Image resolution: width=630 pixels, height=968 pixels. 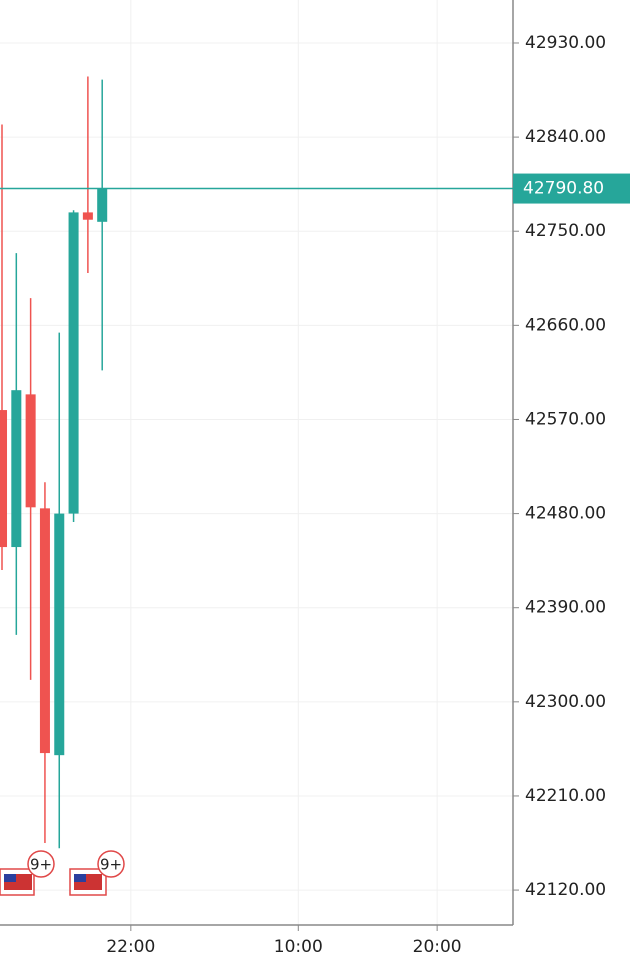 What do you see at coordinates (565, 890) in the screenshot?
I see `y-tick-label: 42120.00` at bounding box center [565, 890].